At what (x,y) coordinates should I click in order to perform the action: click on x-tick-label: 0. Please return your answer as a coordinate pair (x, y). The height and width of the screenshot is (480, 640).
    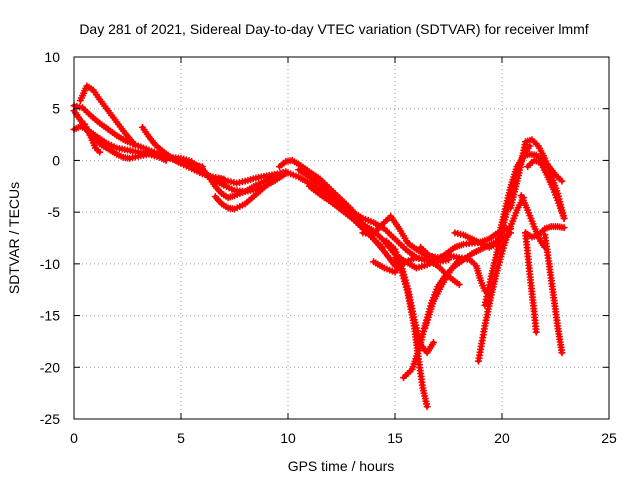
    Looking at the image, I should click on (74, 438).